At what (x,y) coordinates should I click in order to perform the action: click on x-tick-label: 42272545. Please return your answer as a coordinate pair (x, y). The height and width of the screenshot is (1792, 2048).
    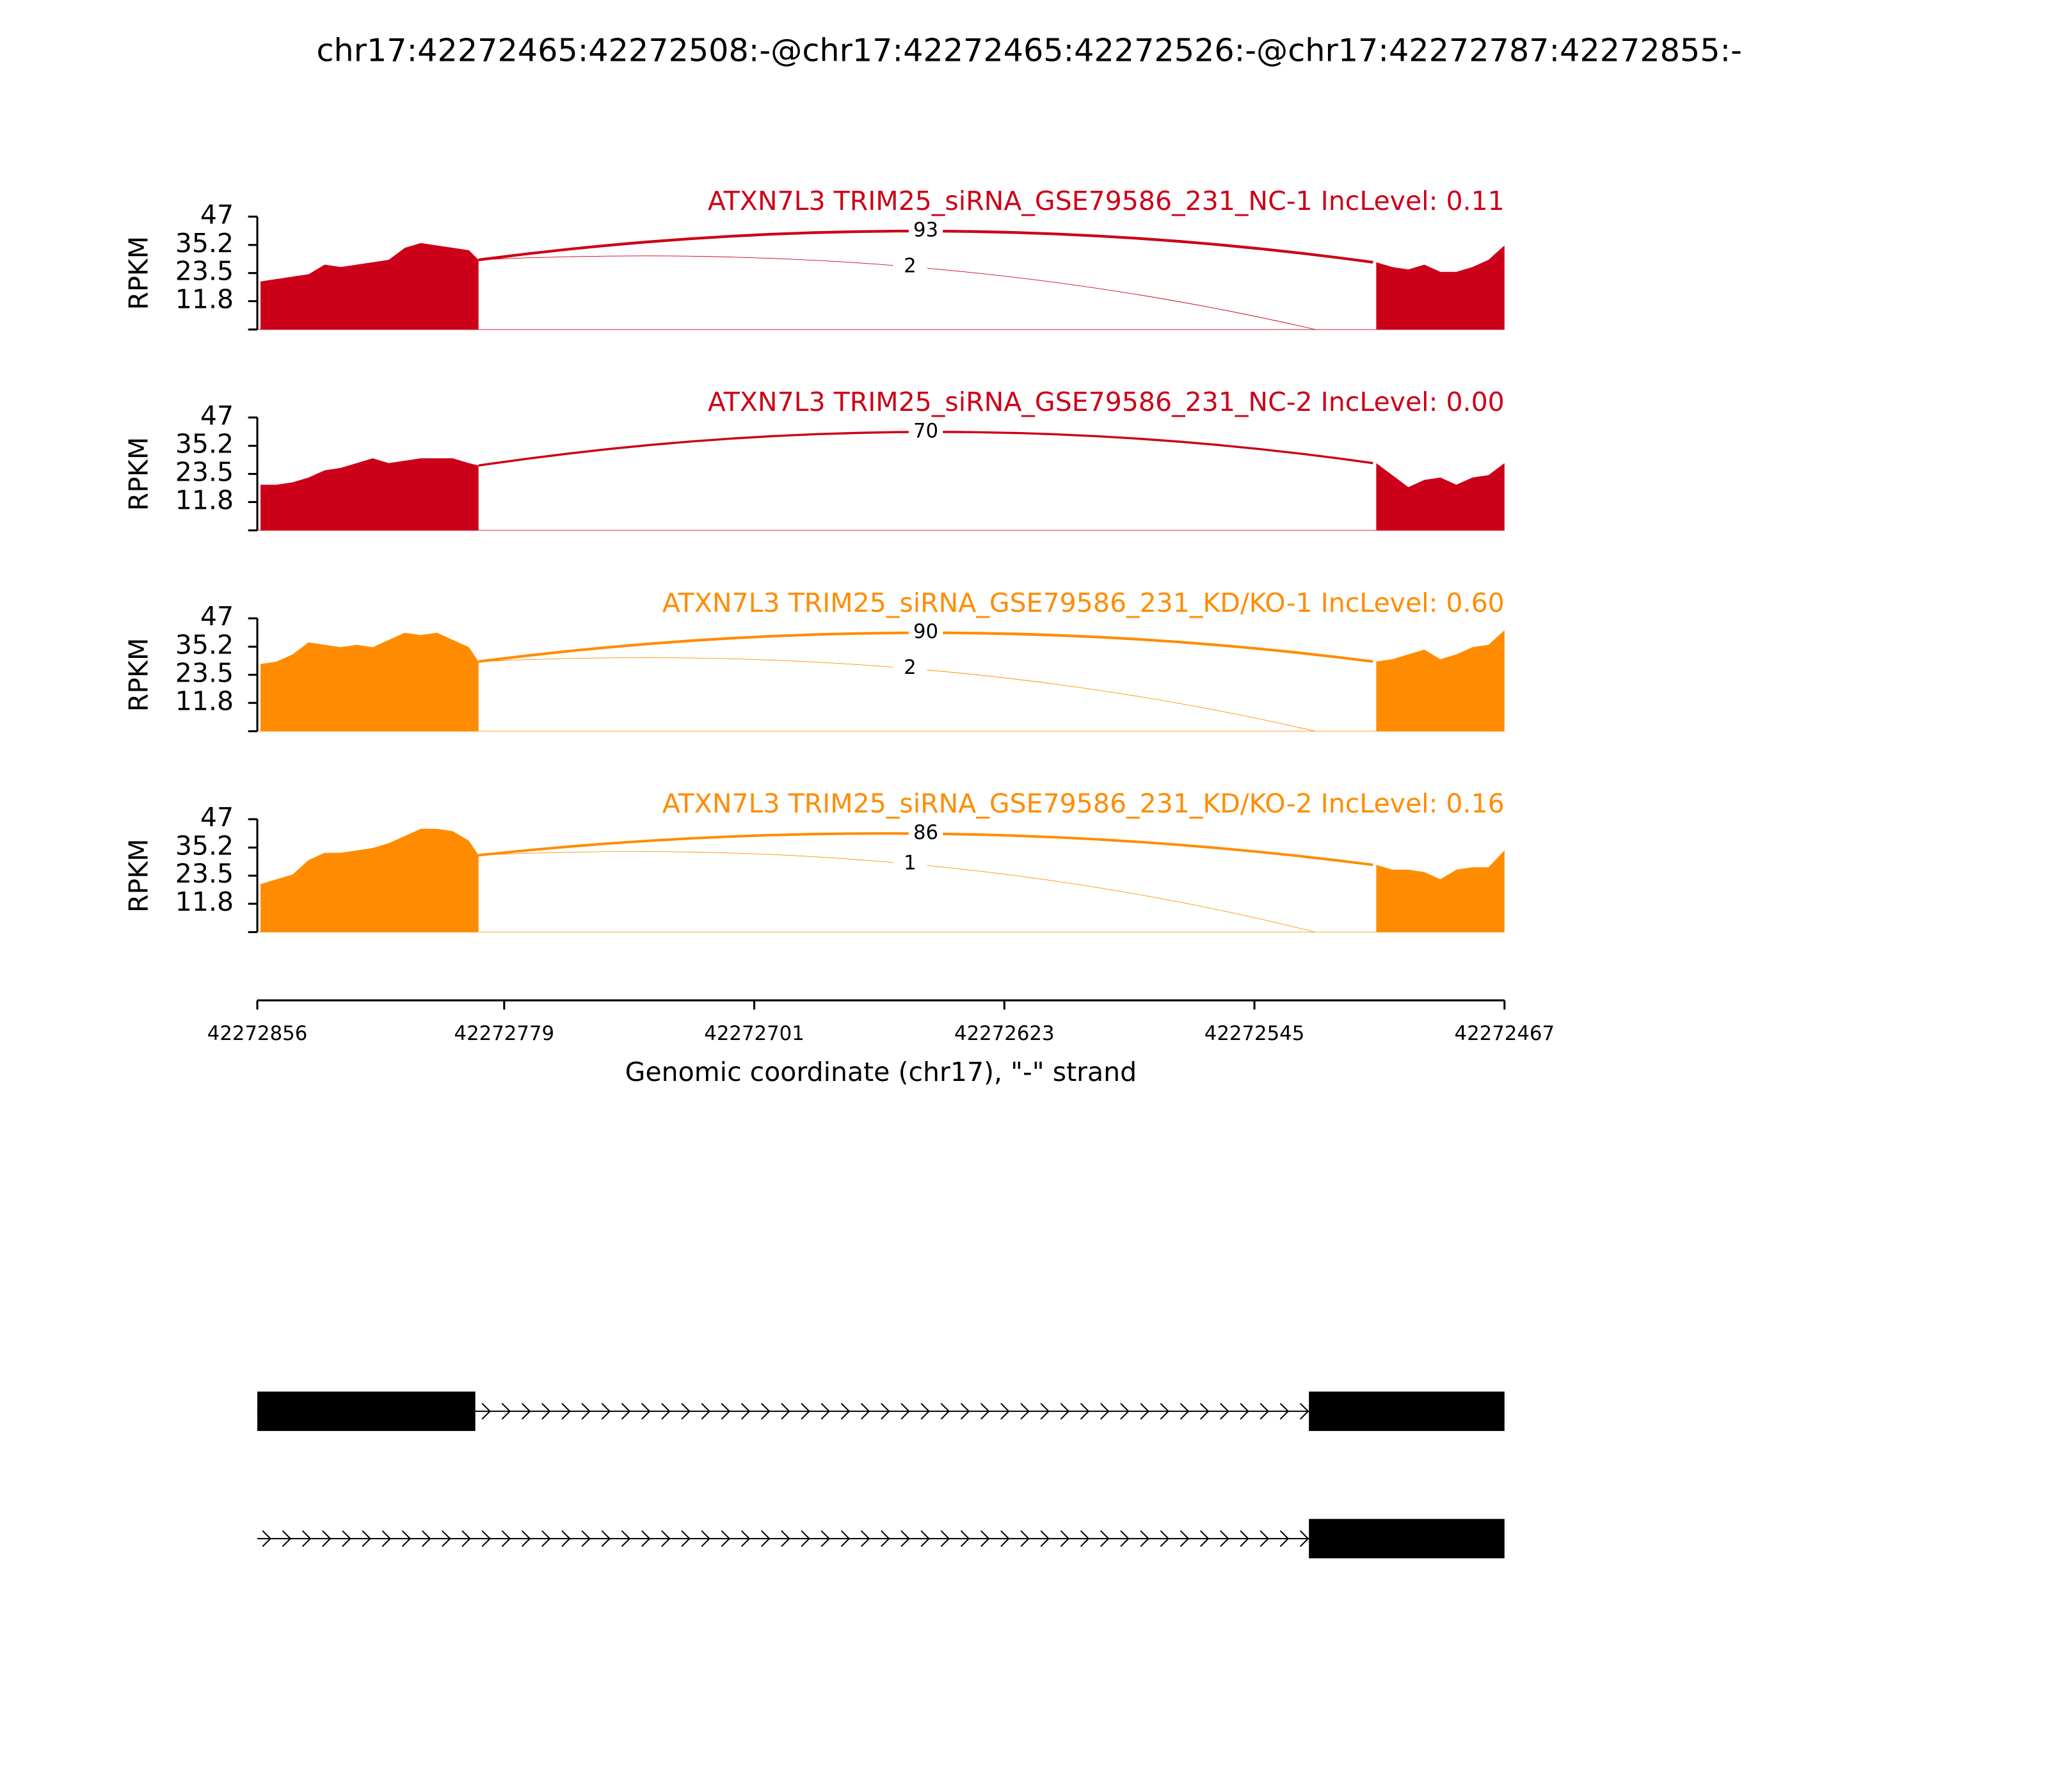
    Looking at the image, I should click on (1254, 1033).